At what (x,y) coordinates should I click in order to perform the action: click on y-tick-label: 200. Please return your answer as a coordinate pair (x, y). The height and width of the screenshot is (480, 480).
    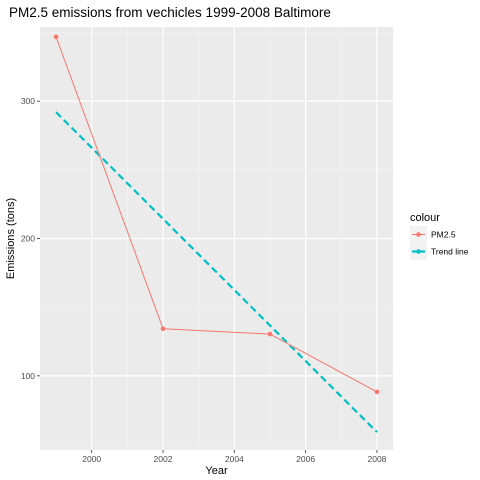
    Looking at the image, I should click on (28, 239).